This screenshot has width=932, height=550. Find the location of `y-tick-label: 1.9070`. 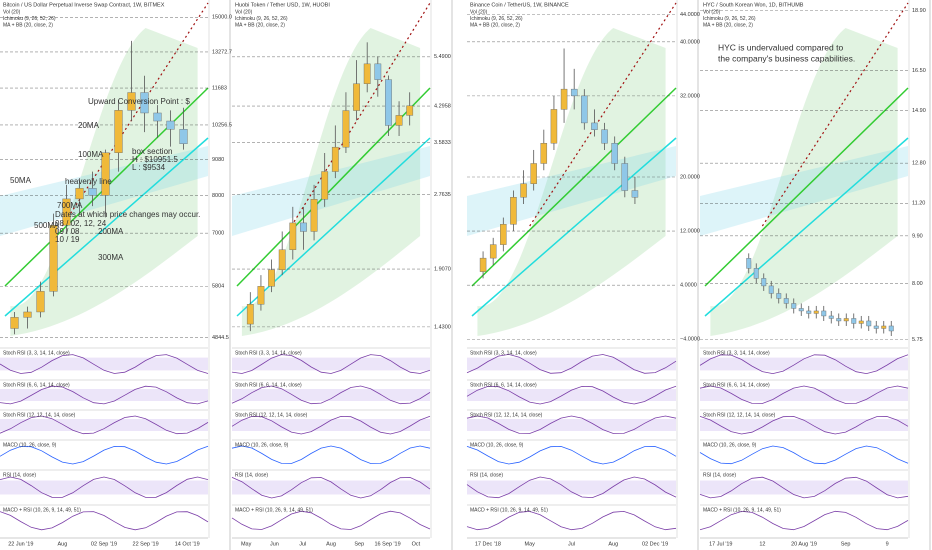

y-tick-label: 1.9070 is located at coordinates (442, 270).